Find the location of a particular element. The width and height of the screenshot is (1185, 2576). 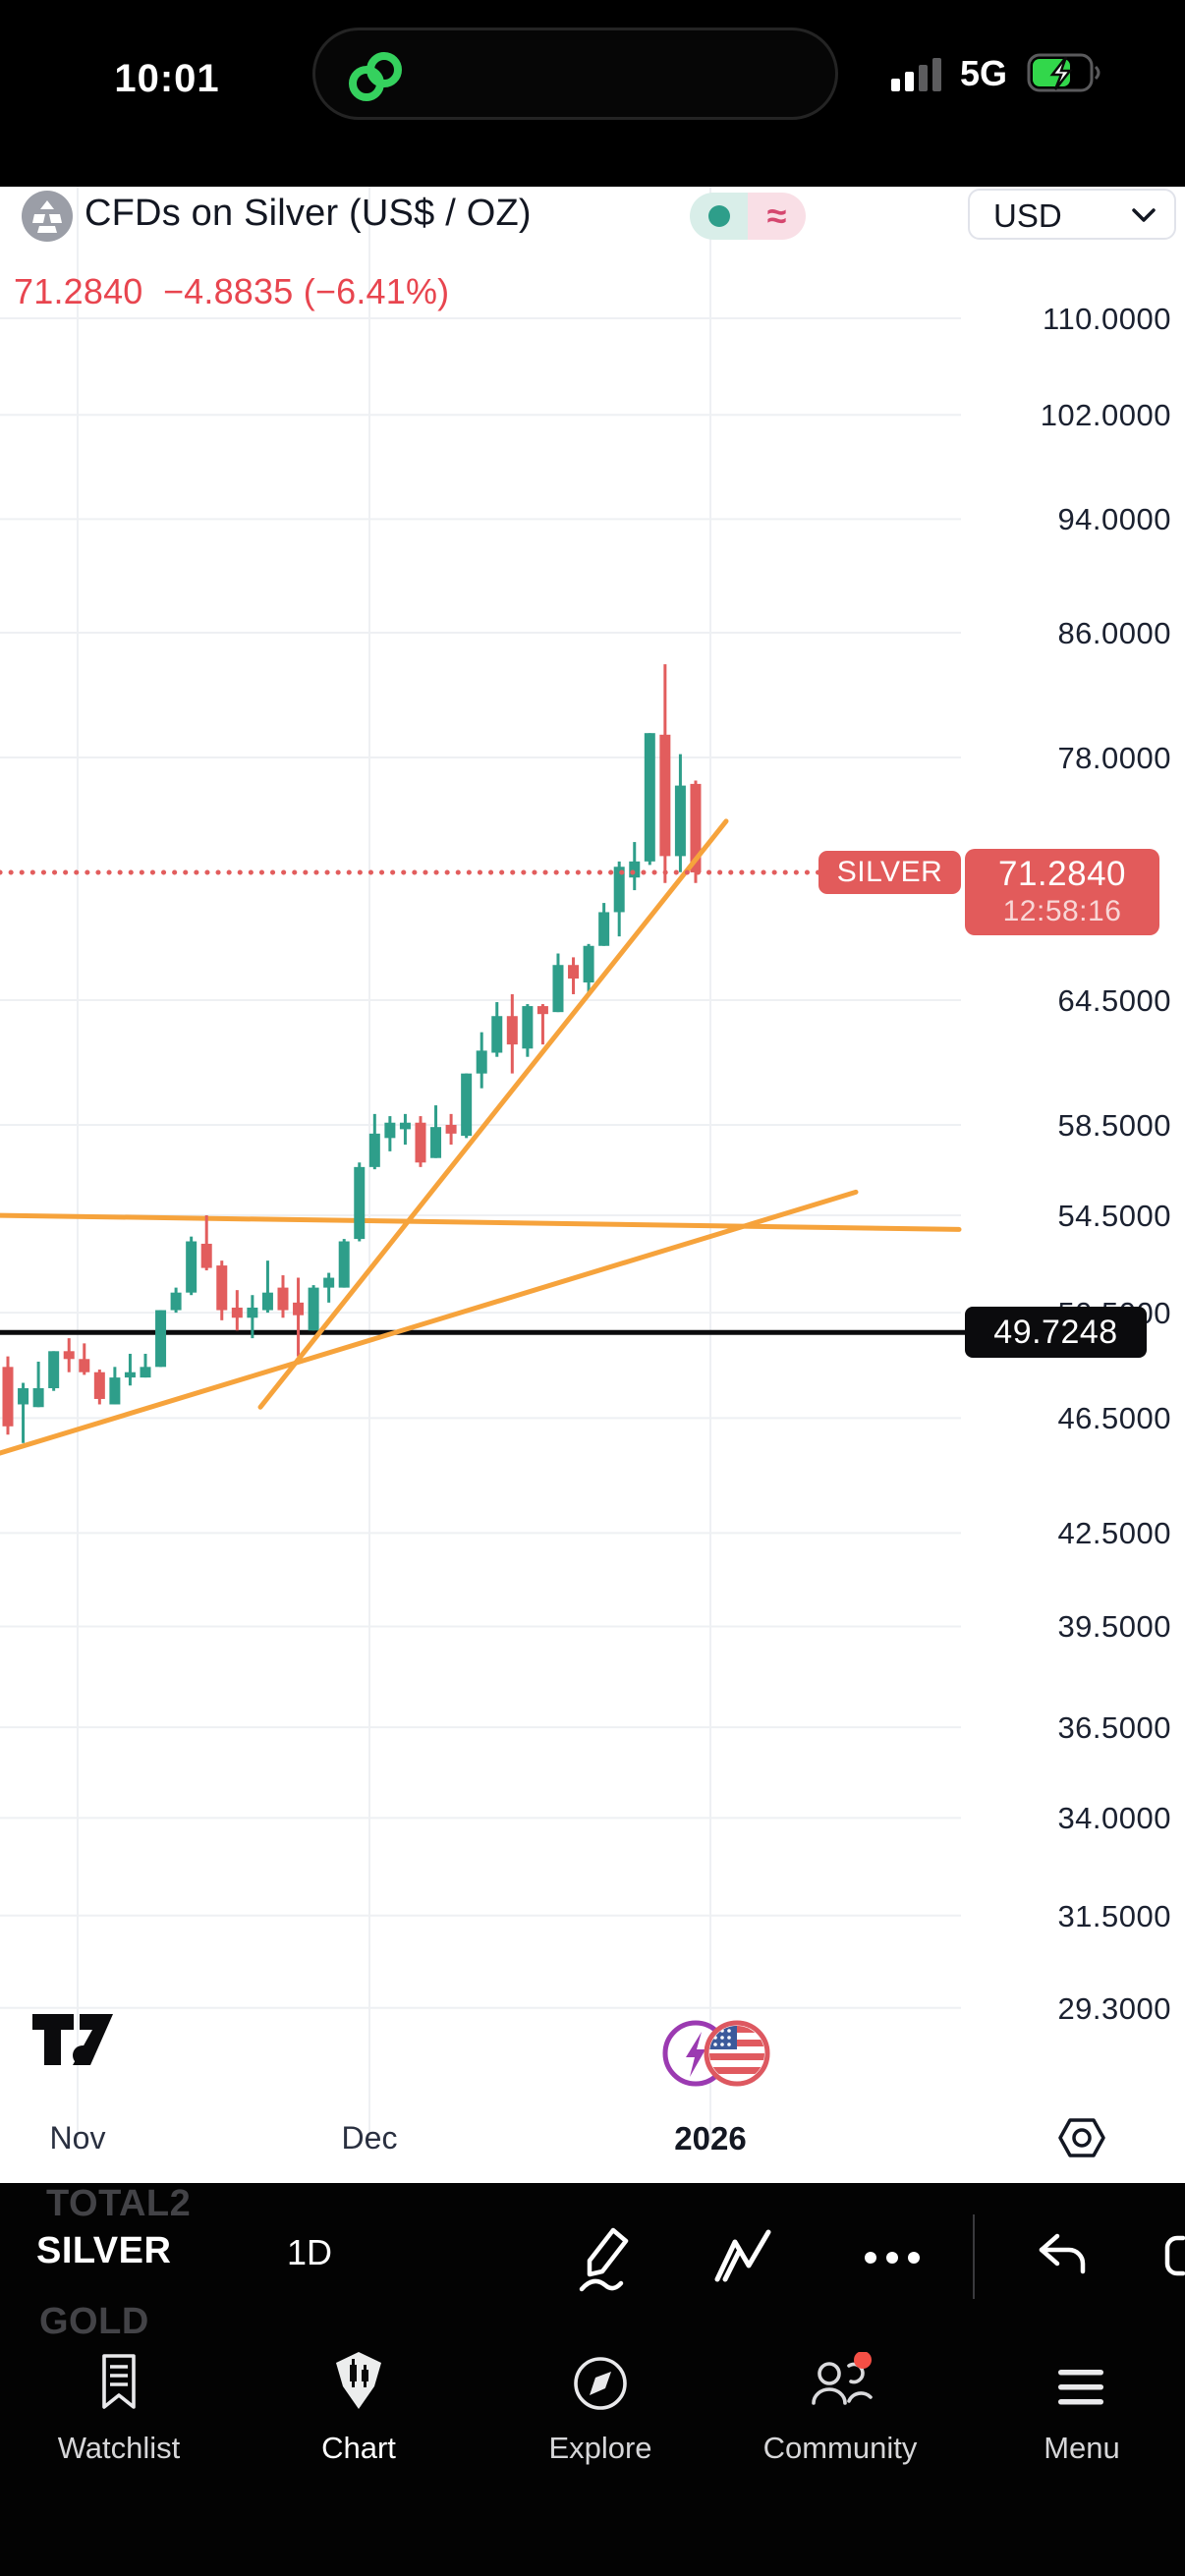

price-axis-label: 34.0000 is located at coordinates (1114, 1818).